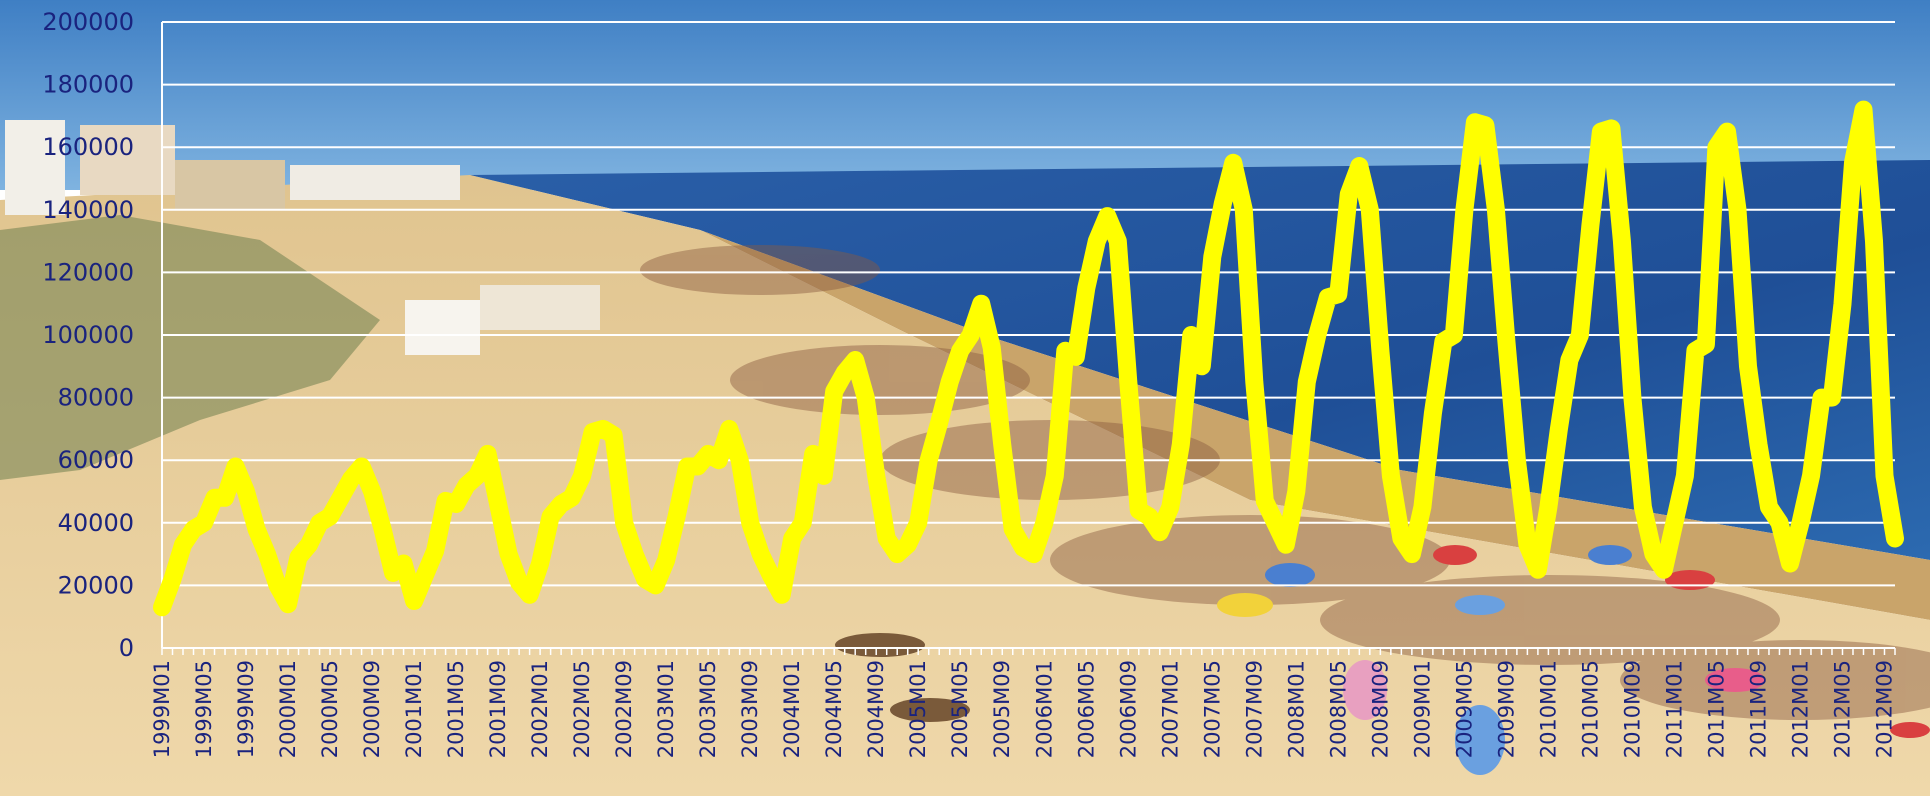  I want to click on x-axis-ticks, so click(1028, 651).